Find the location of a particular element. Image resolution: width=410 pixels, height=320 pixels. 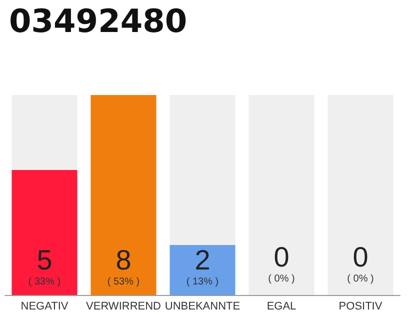

x-tick-label: POSITIV is located at coordinates (360, 306).